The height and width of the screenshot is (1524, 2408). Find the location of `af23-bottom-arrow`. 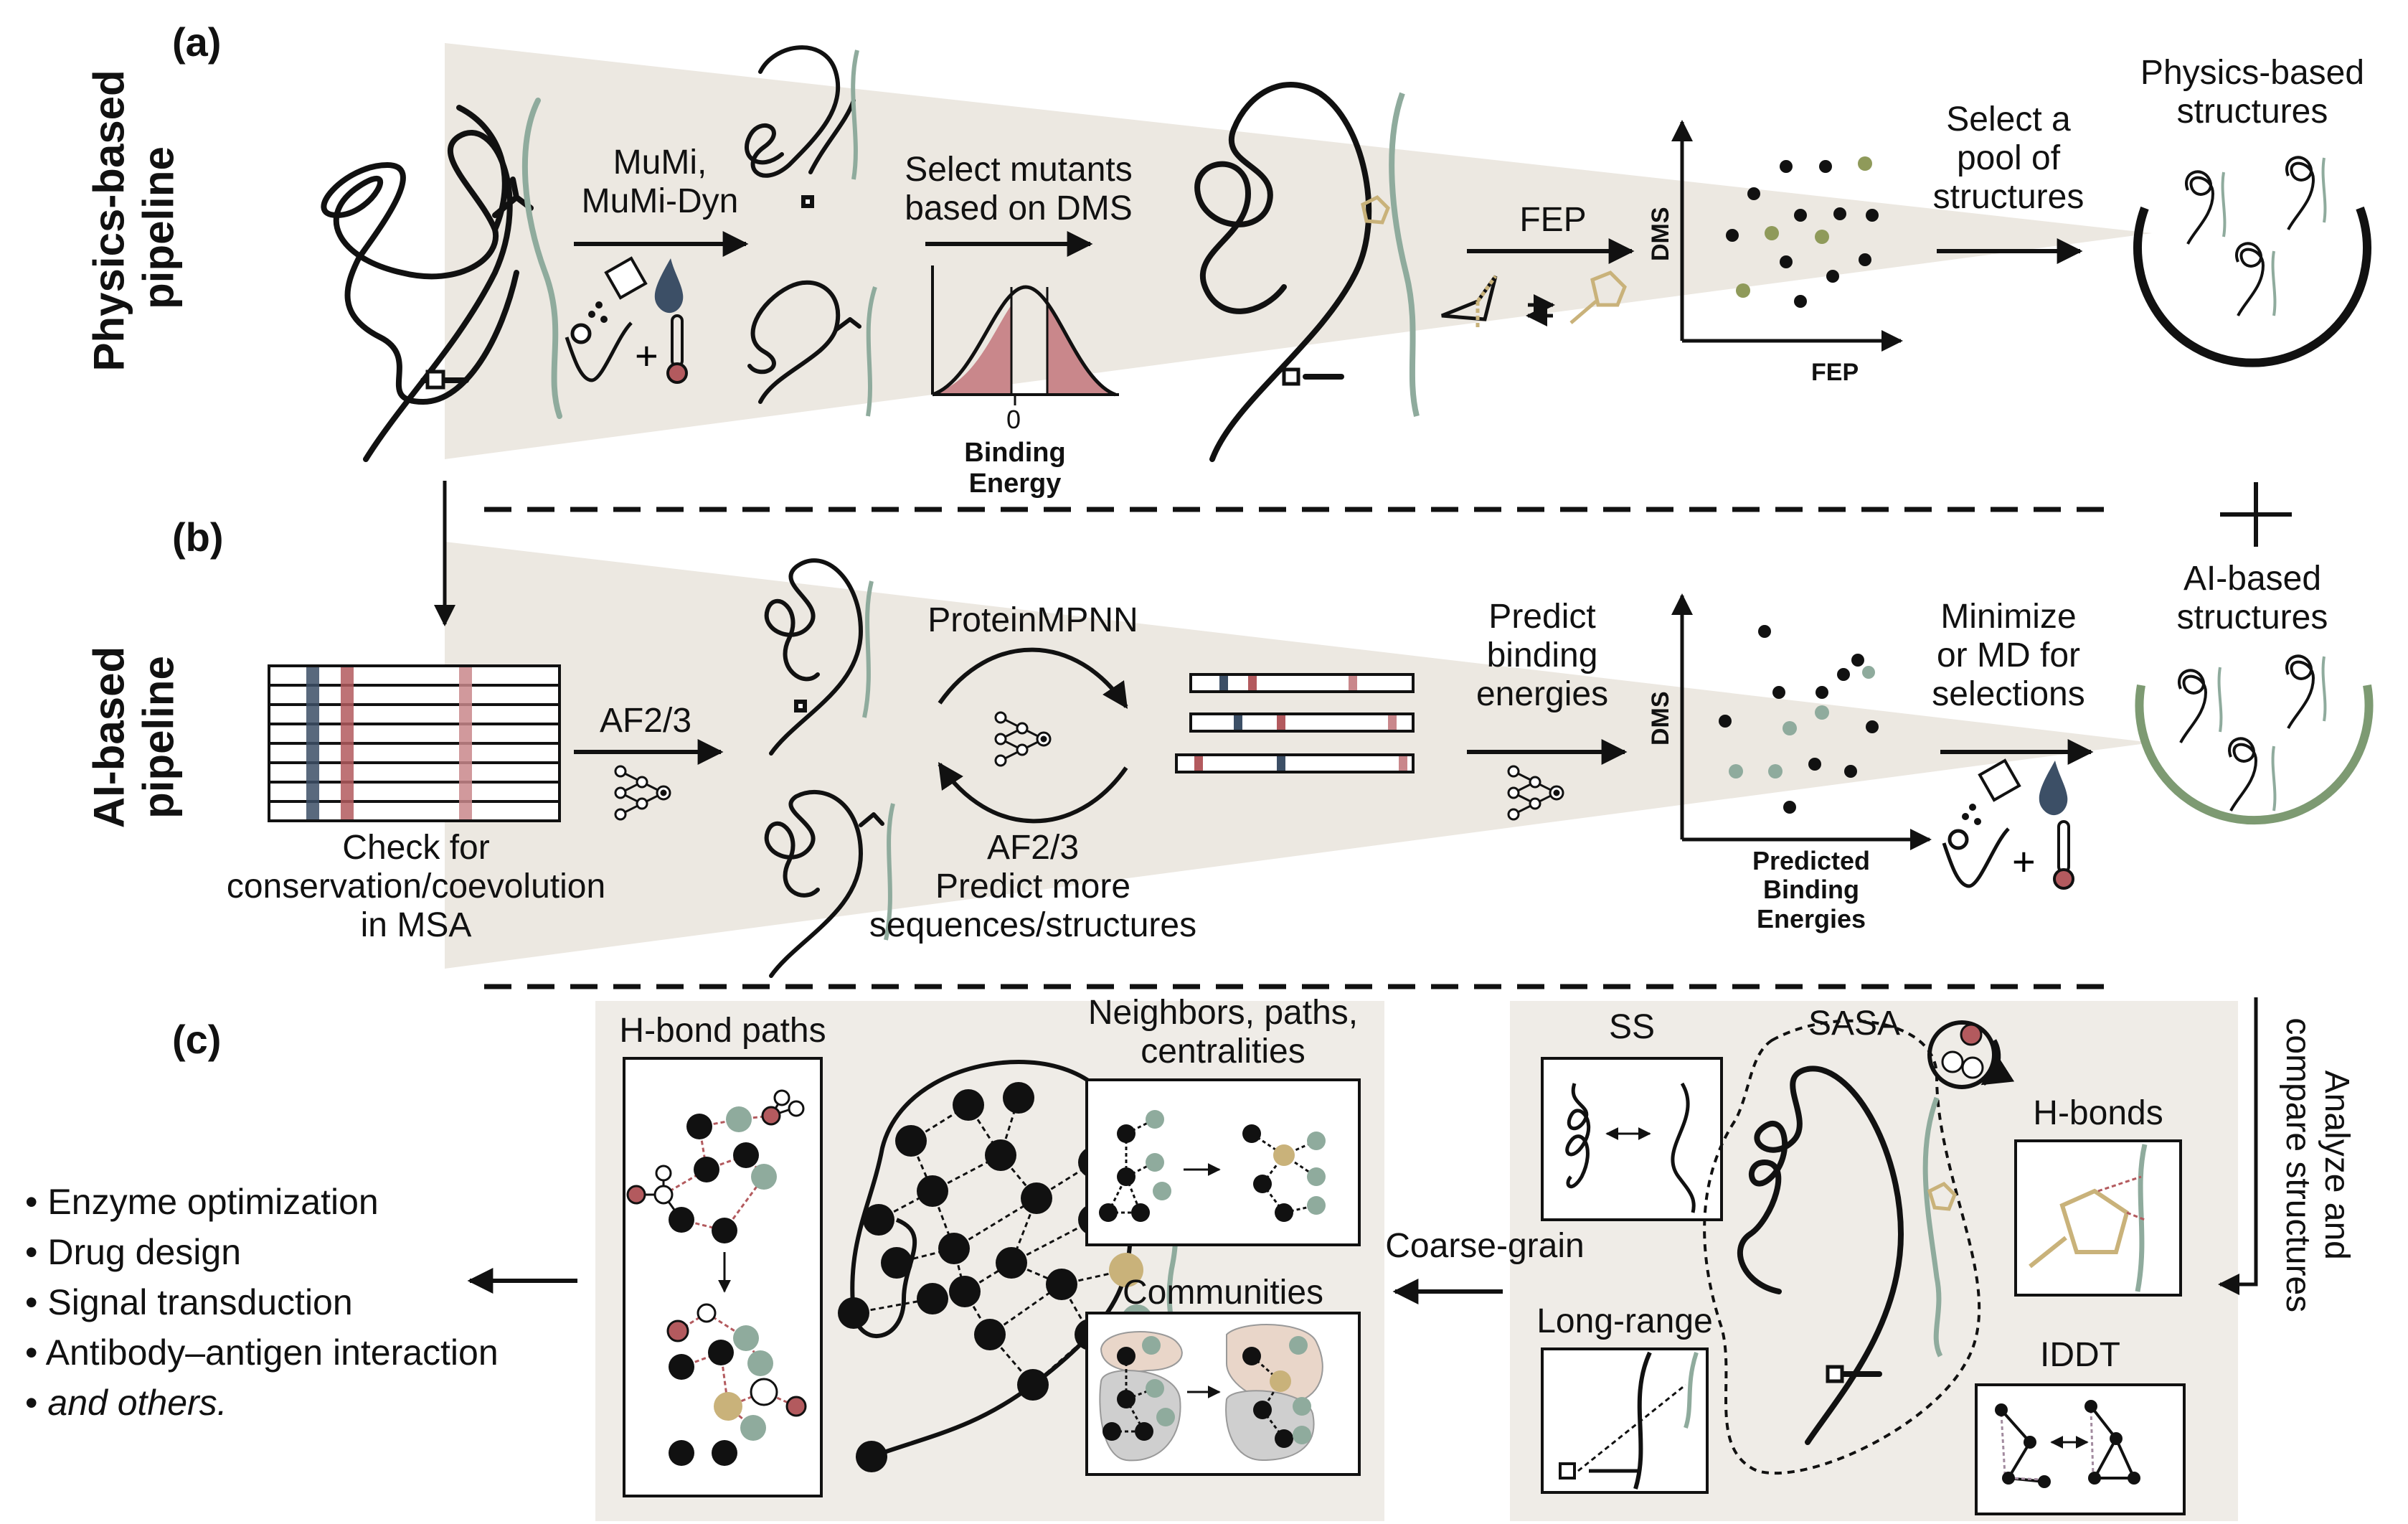

af23-bottom-arrow is located at coordinates (1033, 793).